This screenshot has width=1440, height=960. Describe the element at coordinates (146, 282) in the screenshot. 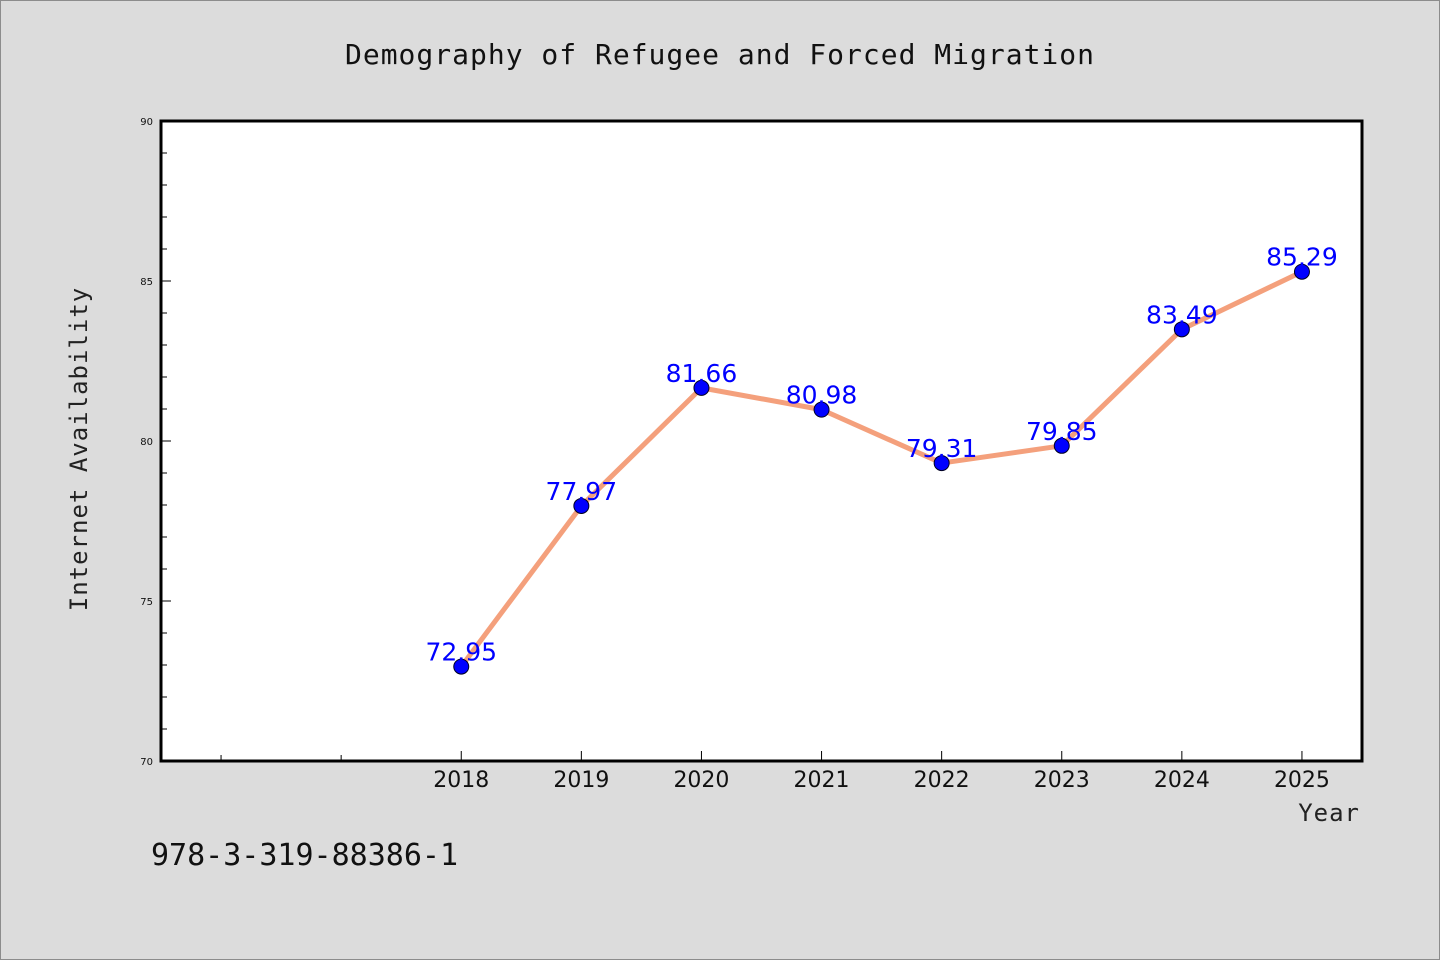

I see `y-tick-label: 85` at that location.